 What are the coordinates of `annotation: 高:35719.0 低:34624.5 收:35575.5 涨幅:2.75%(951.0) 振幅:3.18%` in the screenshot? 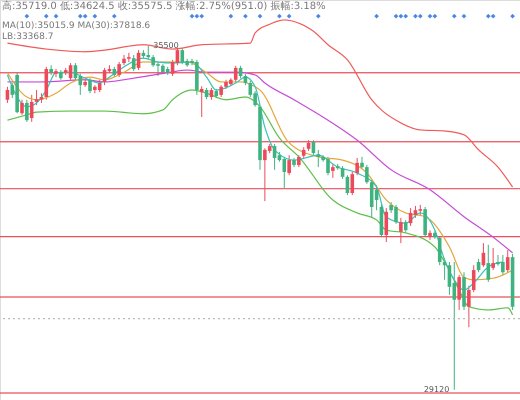 It's located at (164, 6).